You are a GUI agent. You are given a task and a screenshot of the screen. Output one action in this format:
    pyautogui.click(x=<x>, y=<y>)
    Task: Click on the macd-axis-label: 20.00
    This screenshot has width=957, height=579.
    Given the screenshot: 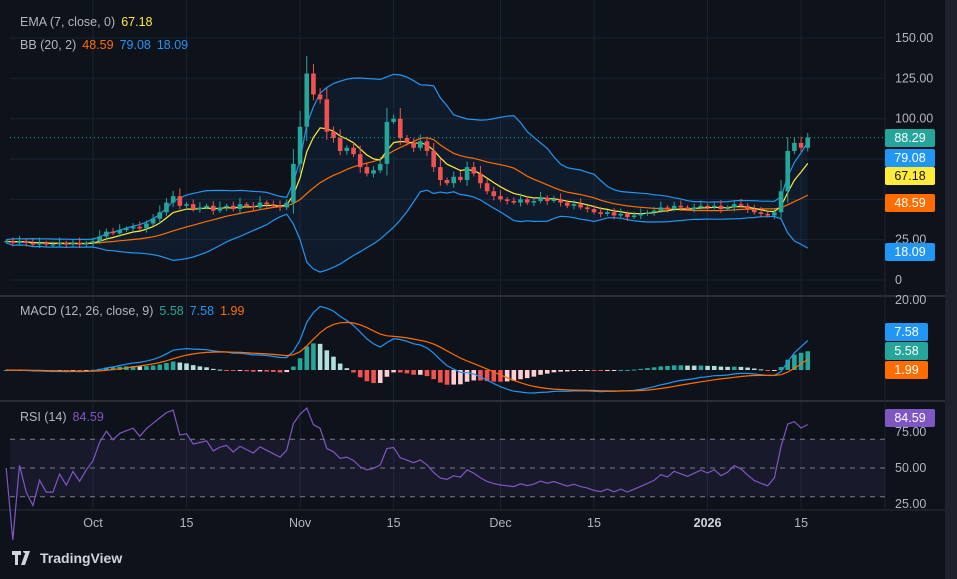 What is the action you would take?
    pyautogui.click(x=910, y=300)
    